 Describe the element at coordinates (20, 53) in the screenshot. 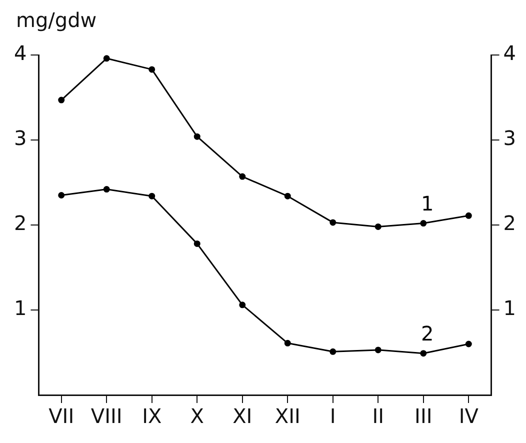

I see `y-tick-label: 4` at that location.